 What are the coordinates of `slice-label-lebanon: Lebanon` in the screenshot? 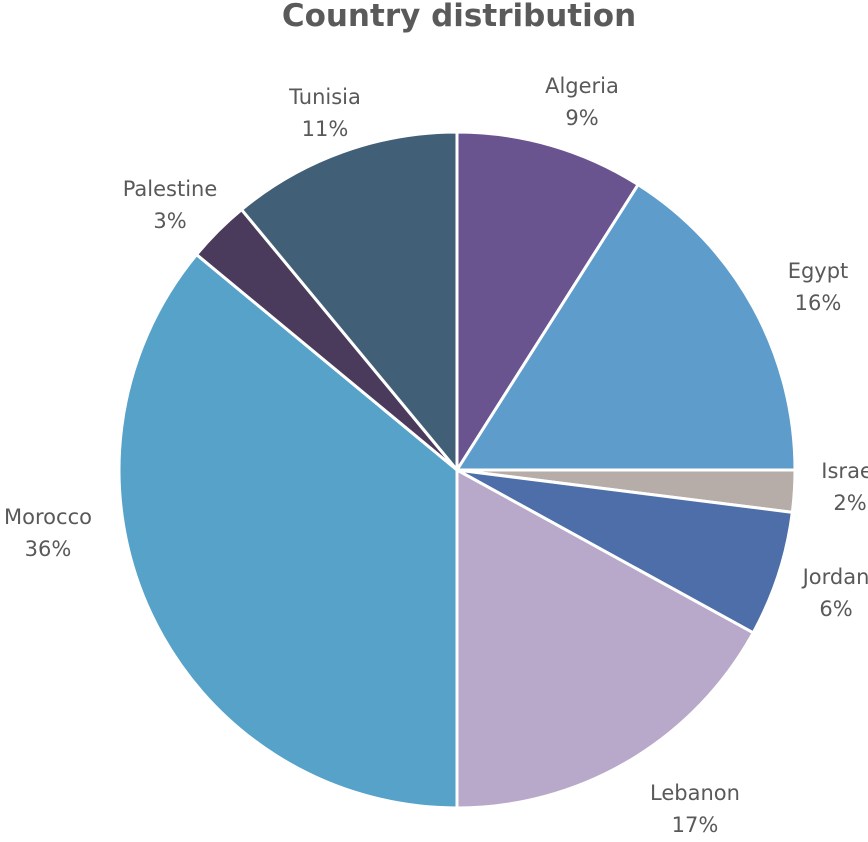 It's located at (695, 793).